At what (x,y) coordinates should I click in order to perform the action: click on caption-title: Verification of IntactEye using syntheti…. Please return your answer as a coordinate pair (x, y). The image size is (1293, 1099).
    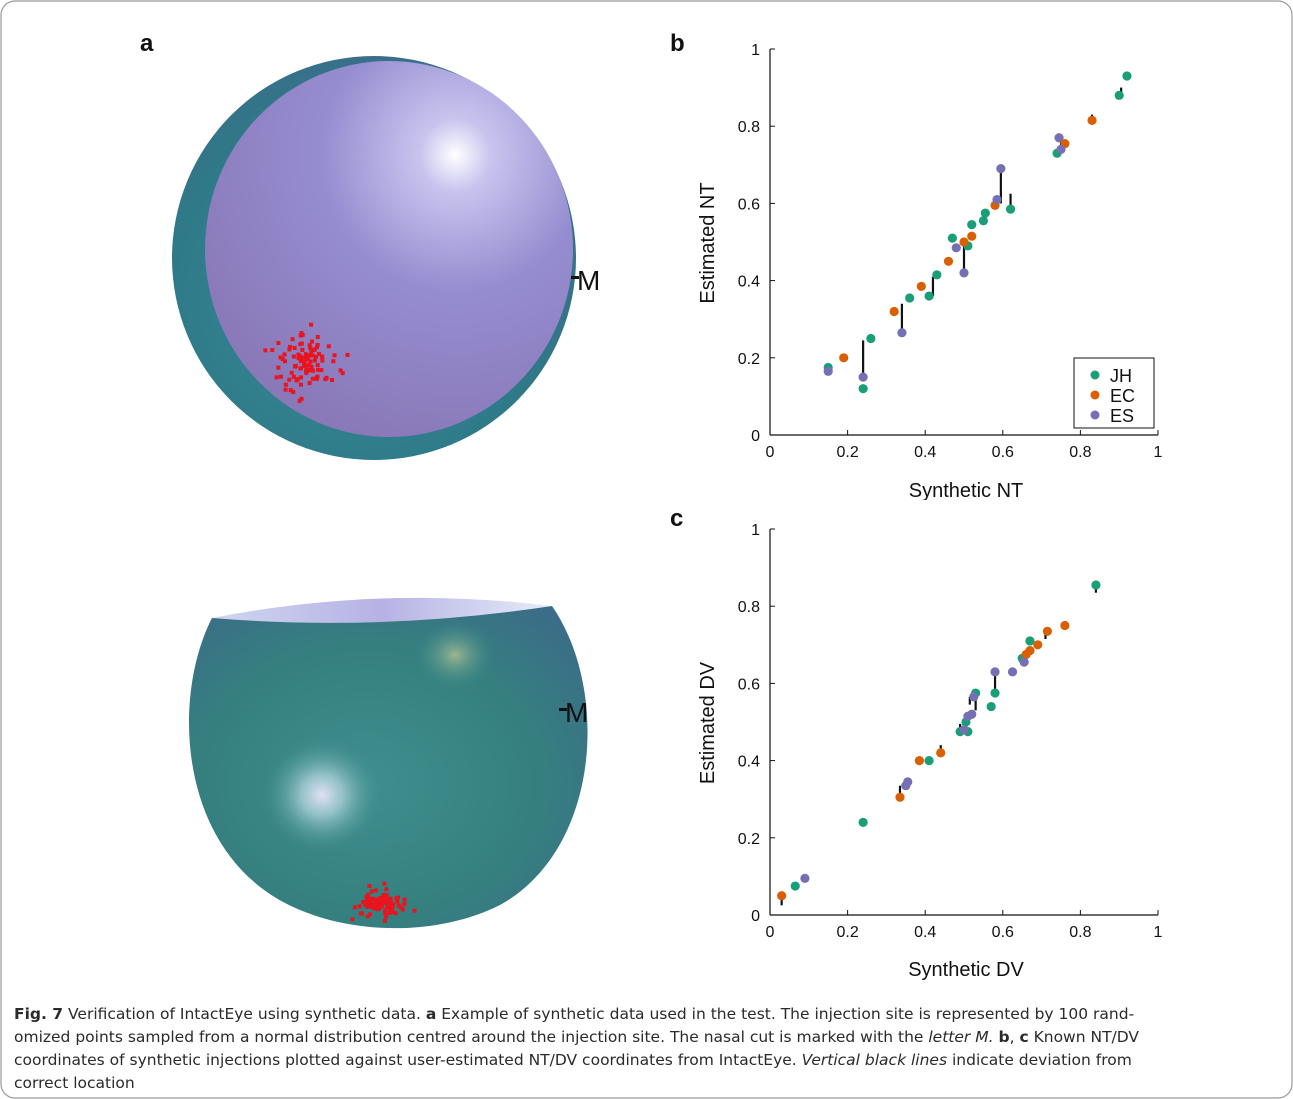
    Looking at the image, I should click on (244, 1014).